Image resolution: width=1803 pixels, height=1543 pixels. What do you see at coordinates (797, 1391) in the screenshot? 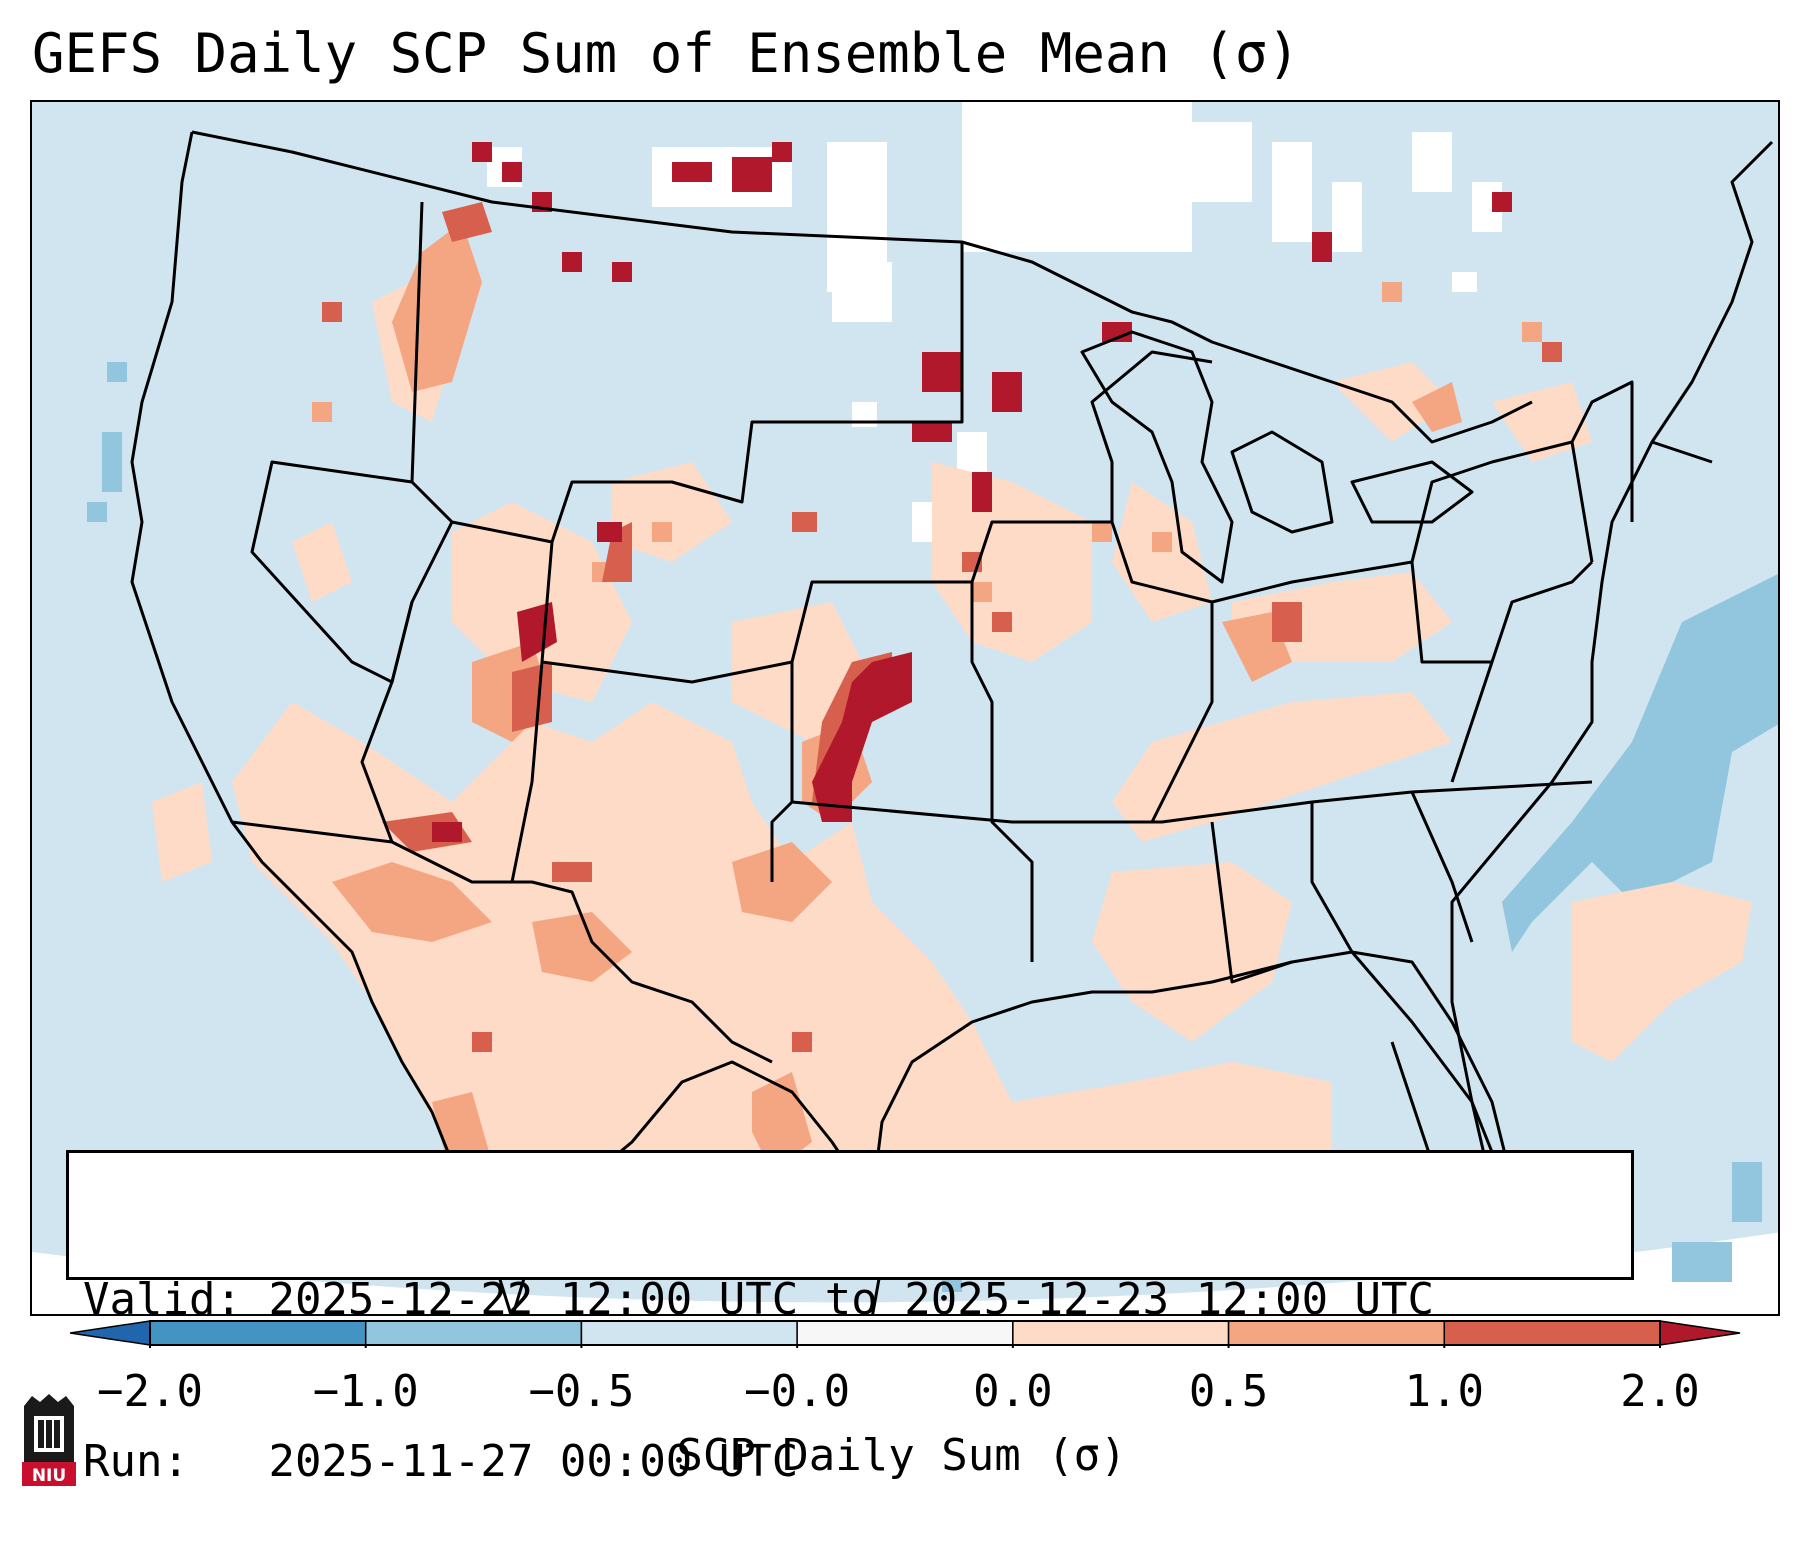
I see `colorbar-tick-label: −0.0` at bounding box center [797, 1391].